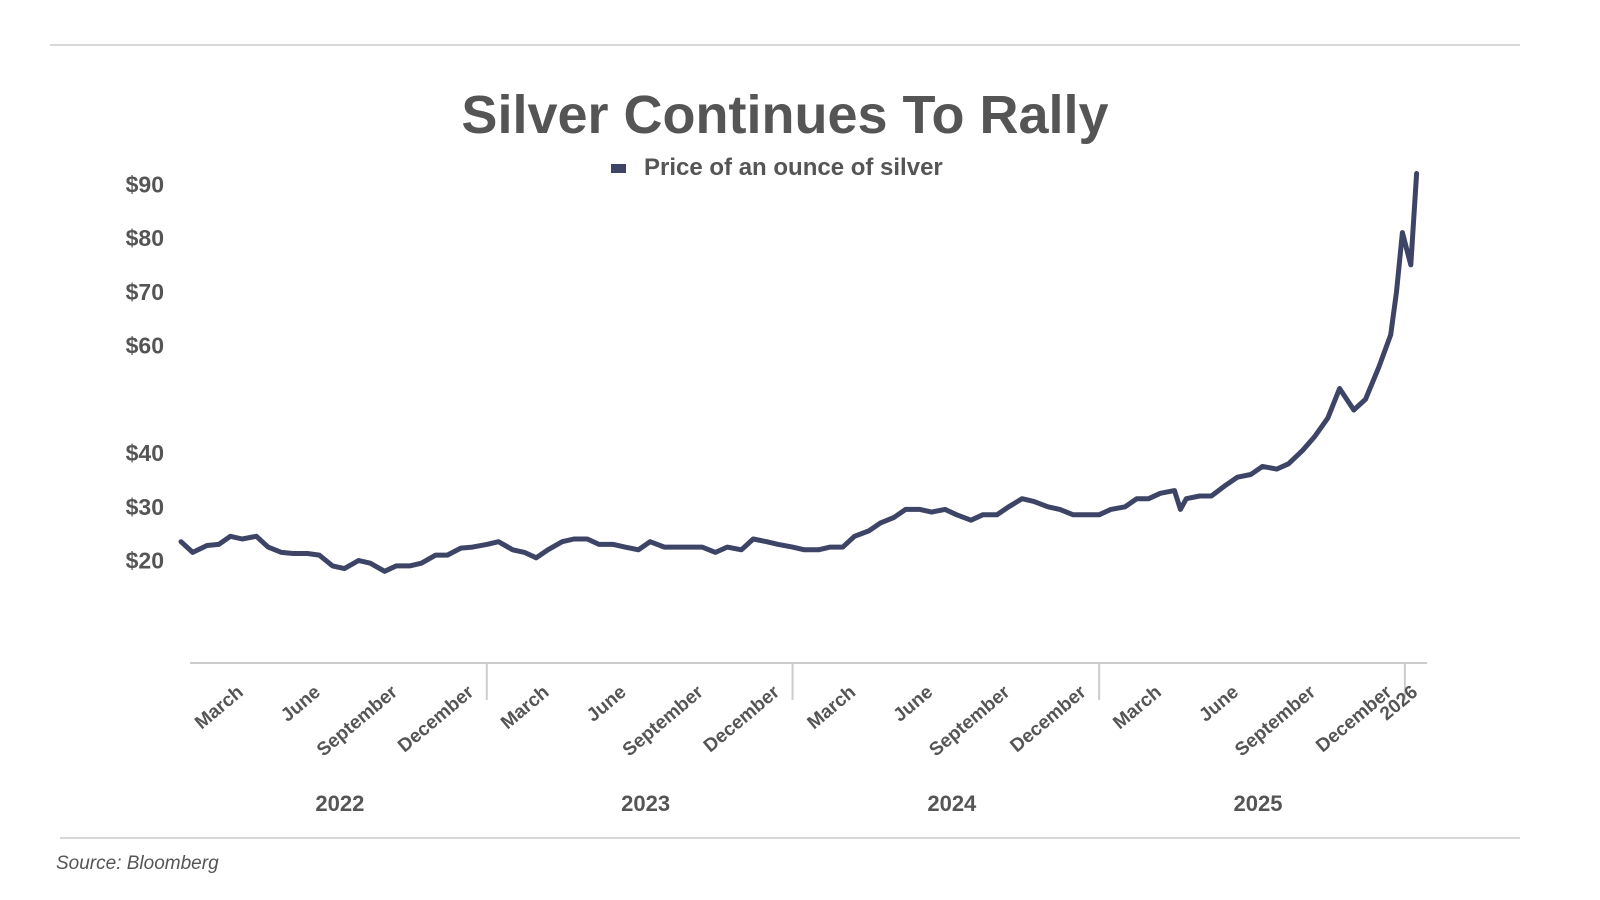 The width and height of the screenshot is (1600, 900). What do you see at coordinates (339, 803) in the screenshot?
I see `year-label: 2022` at bounding box center [339, 803].